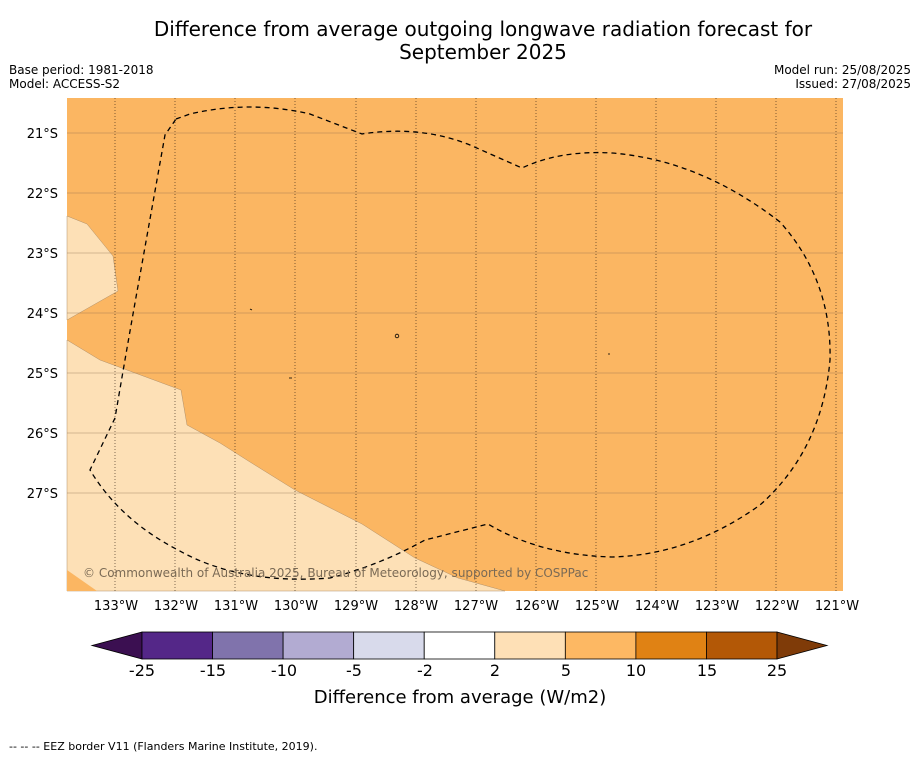  I want to click on lon-label: 123°W, so click(717, 606).